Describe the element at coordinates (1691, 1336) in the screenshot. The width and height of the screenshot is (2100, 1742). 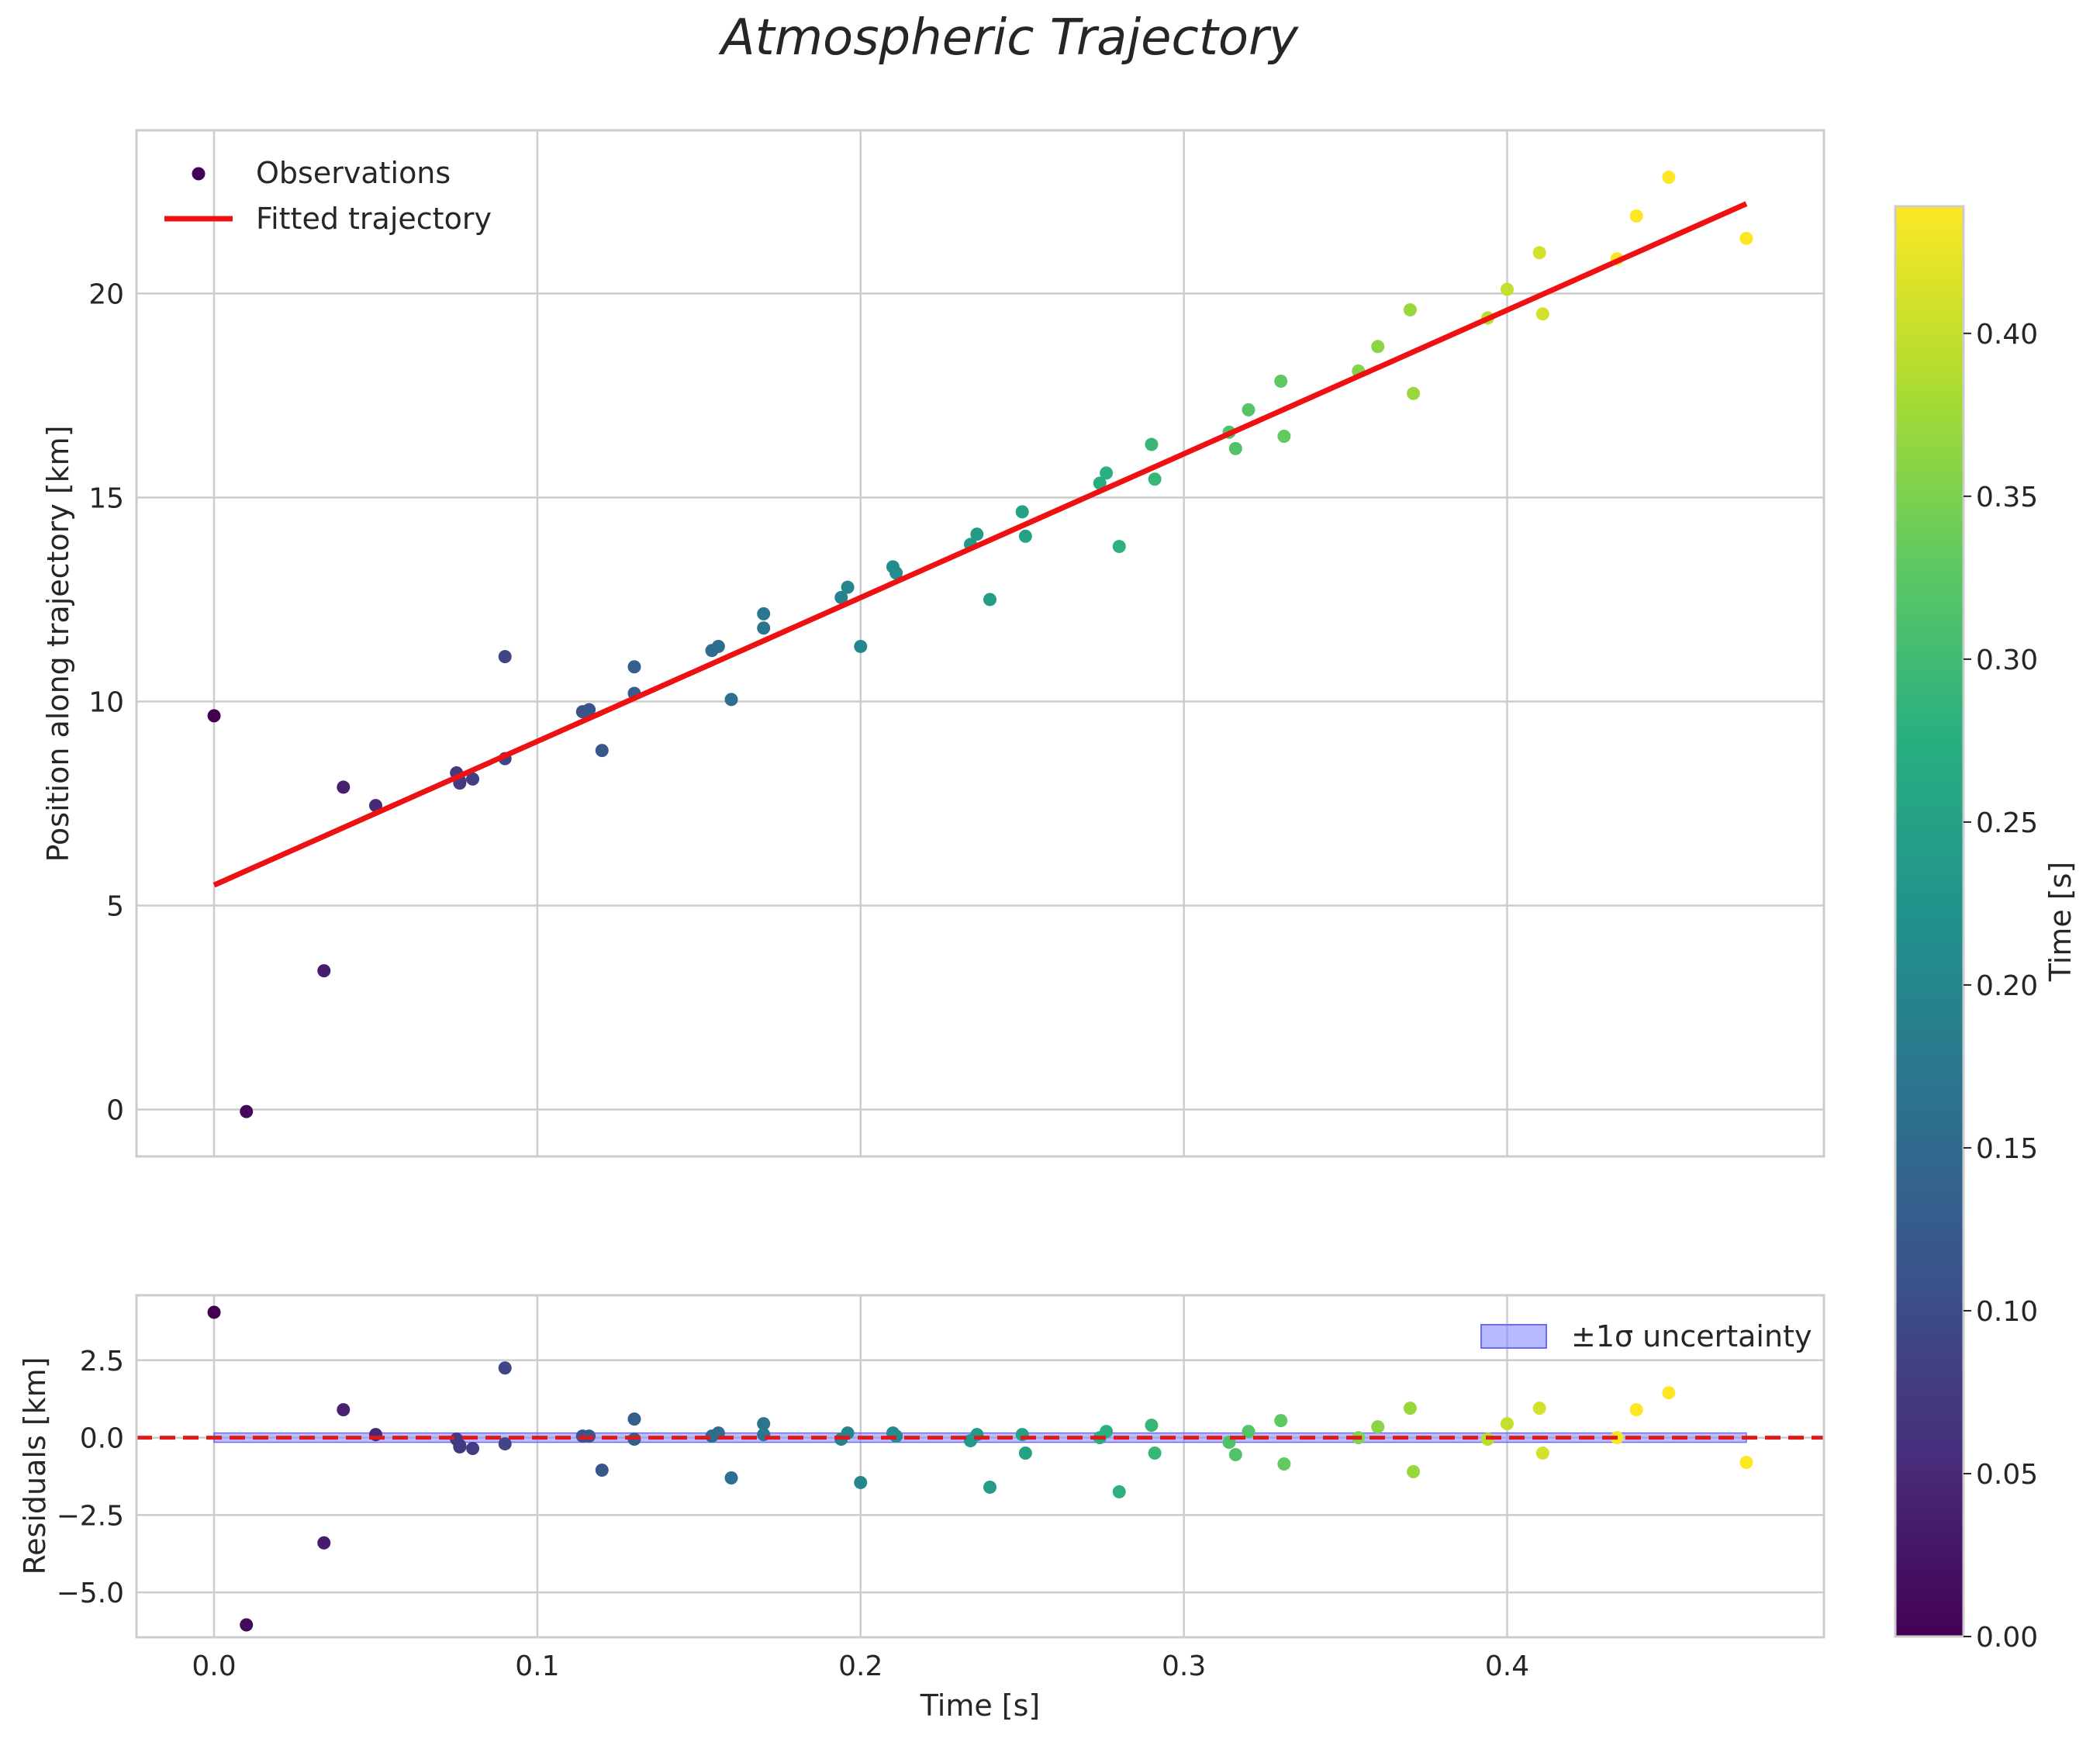
I see `legend-band-label: ±1σ uncertainty` at that location.